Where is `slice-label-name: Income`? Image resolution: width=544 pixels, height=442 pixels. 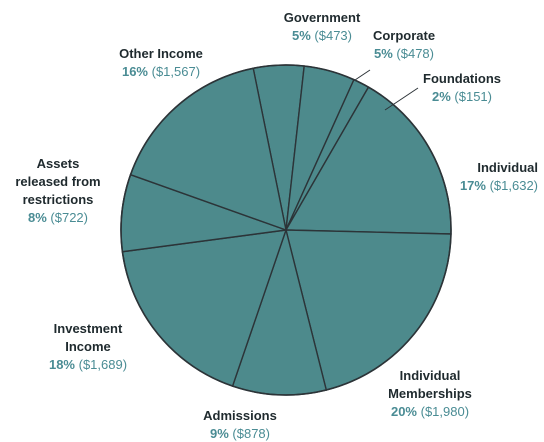
slice-label-name: Income is located at coordinates (88, 346).